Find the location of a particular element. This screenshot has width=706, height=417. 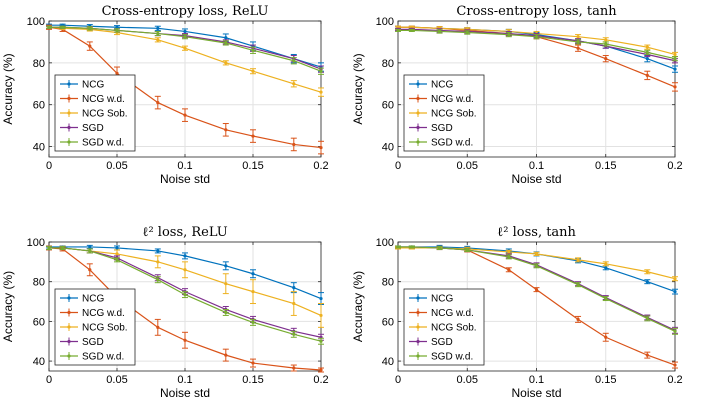

chart-title: Cross-entropy loss, ReLU is located at coordinates (185, 11).